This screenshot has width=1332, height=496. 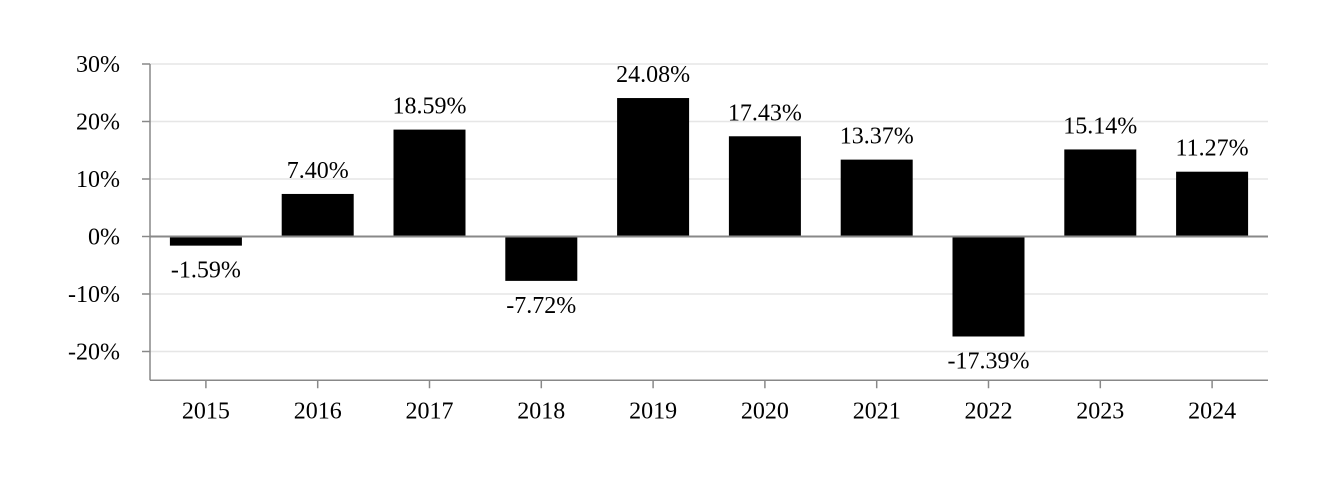 I want to click on data-label-2024: 11.27%, so click(x=1212, y=149).